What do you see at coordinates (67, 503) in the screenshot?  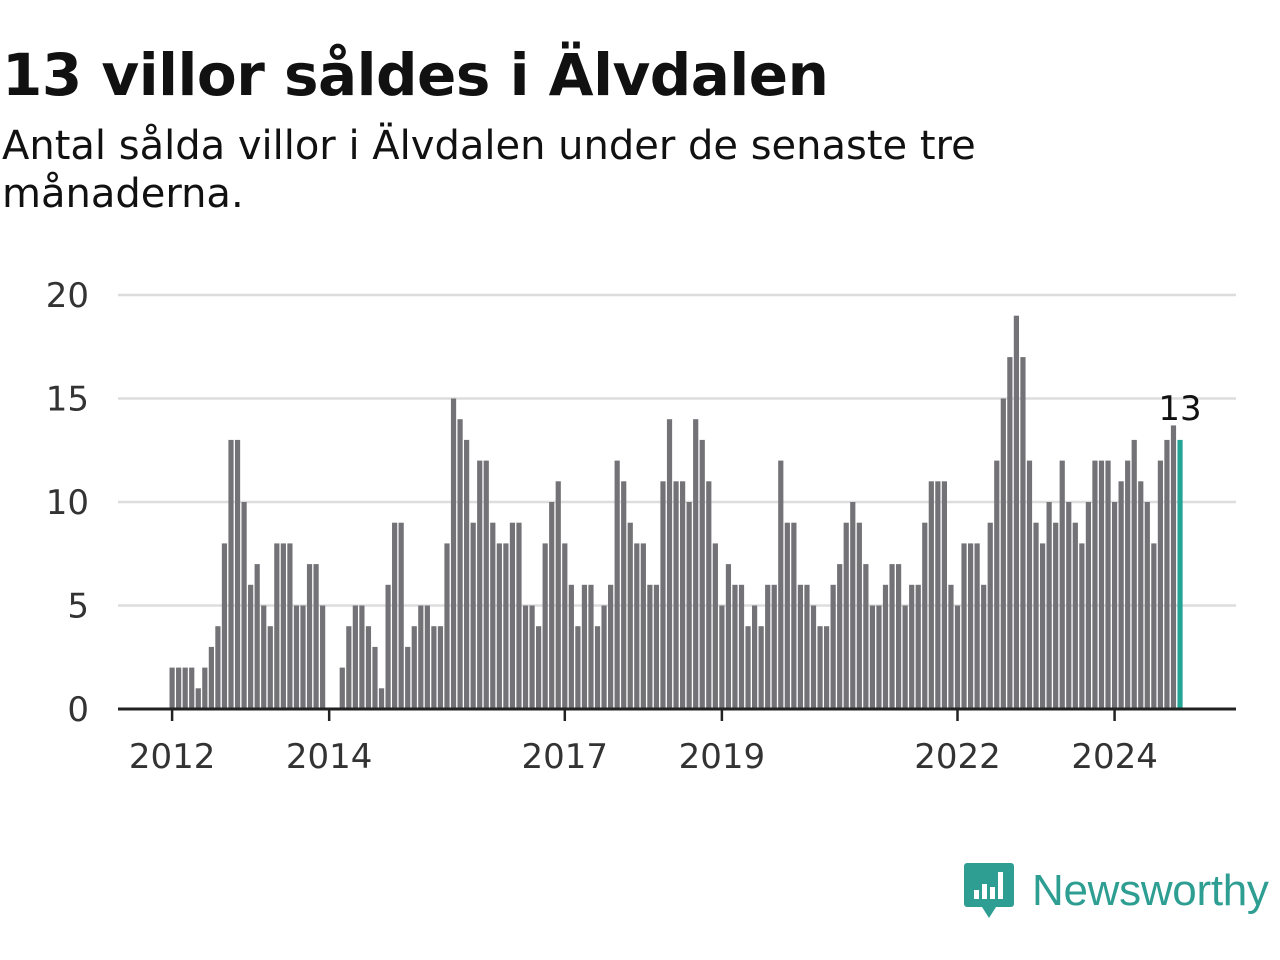 I see `y-tick-label: 10` at bounding box center [67, 503].